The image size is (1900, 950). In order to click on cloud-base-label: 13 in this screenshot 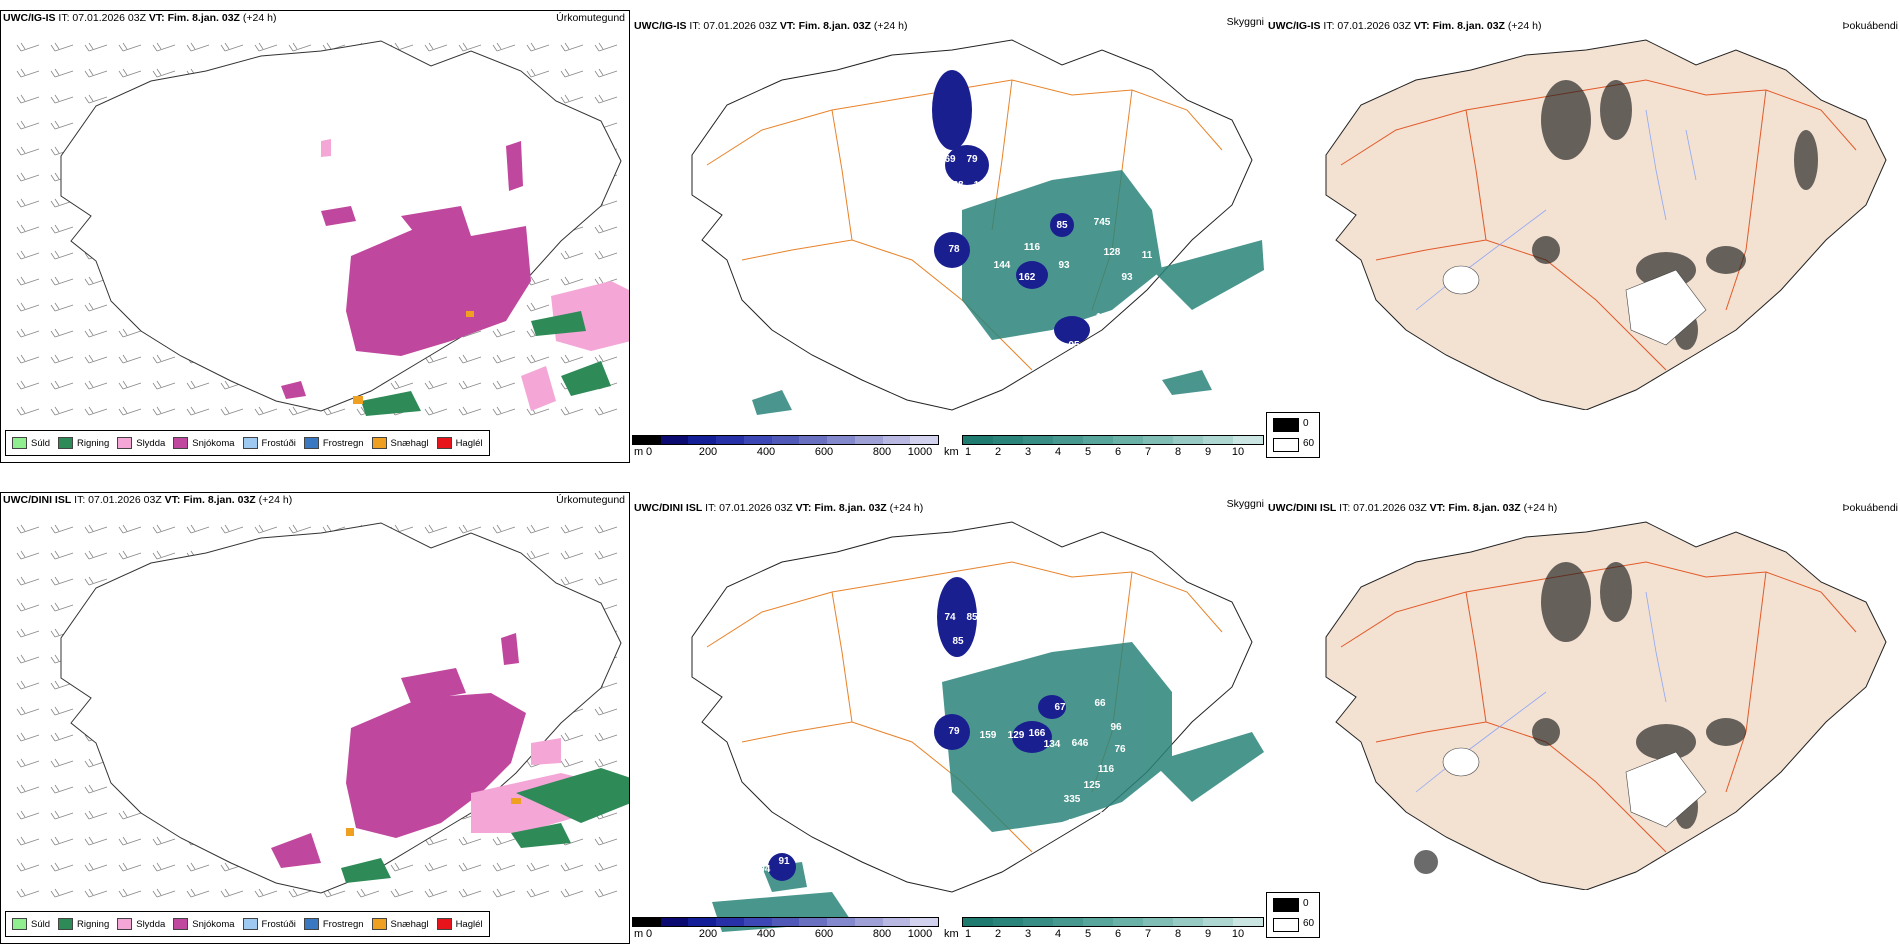, I will do `click(860, 839)`.